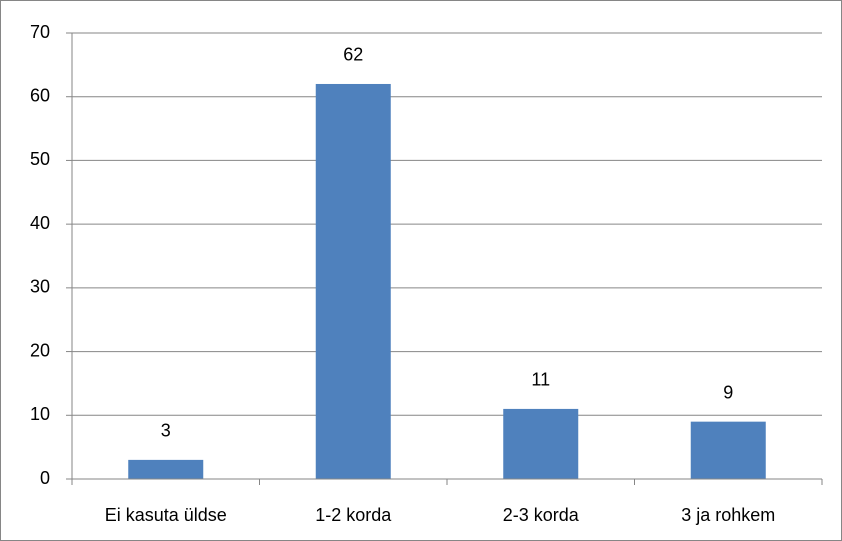 This screenshot has width=842, height=541. Describe the element at coordinates (40, 159) in the screenshot. I see `y-tick-label: 50` at that location.